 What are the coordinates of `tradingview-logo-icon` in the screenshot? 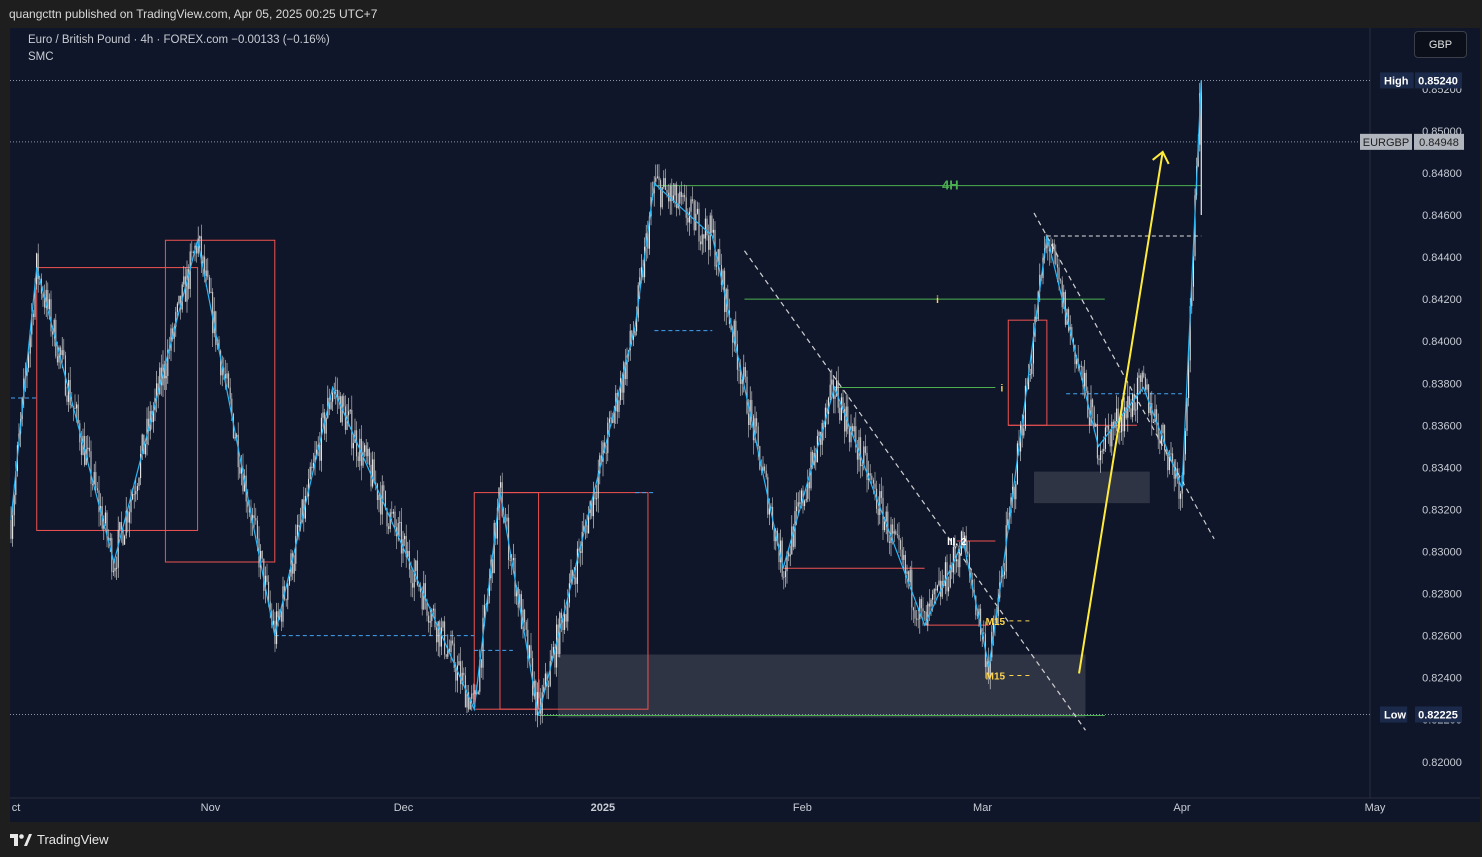 It's located at (21, 839).